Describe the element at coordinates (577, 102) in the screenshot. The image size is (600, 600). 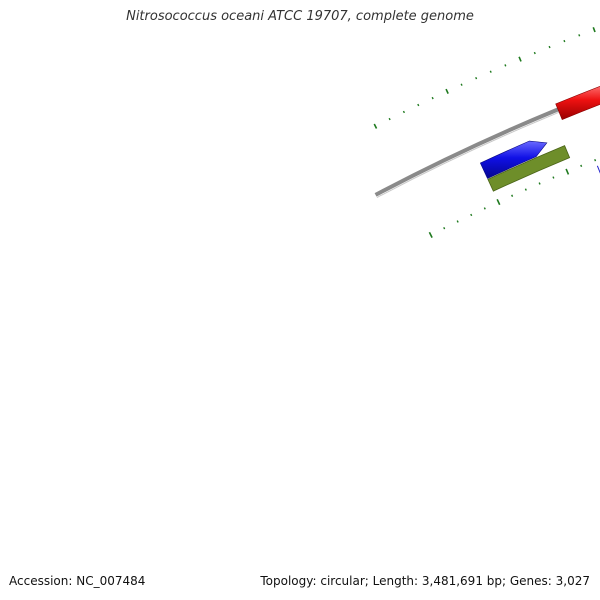
I see `red-gene-arrow` at that location.